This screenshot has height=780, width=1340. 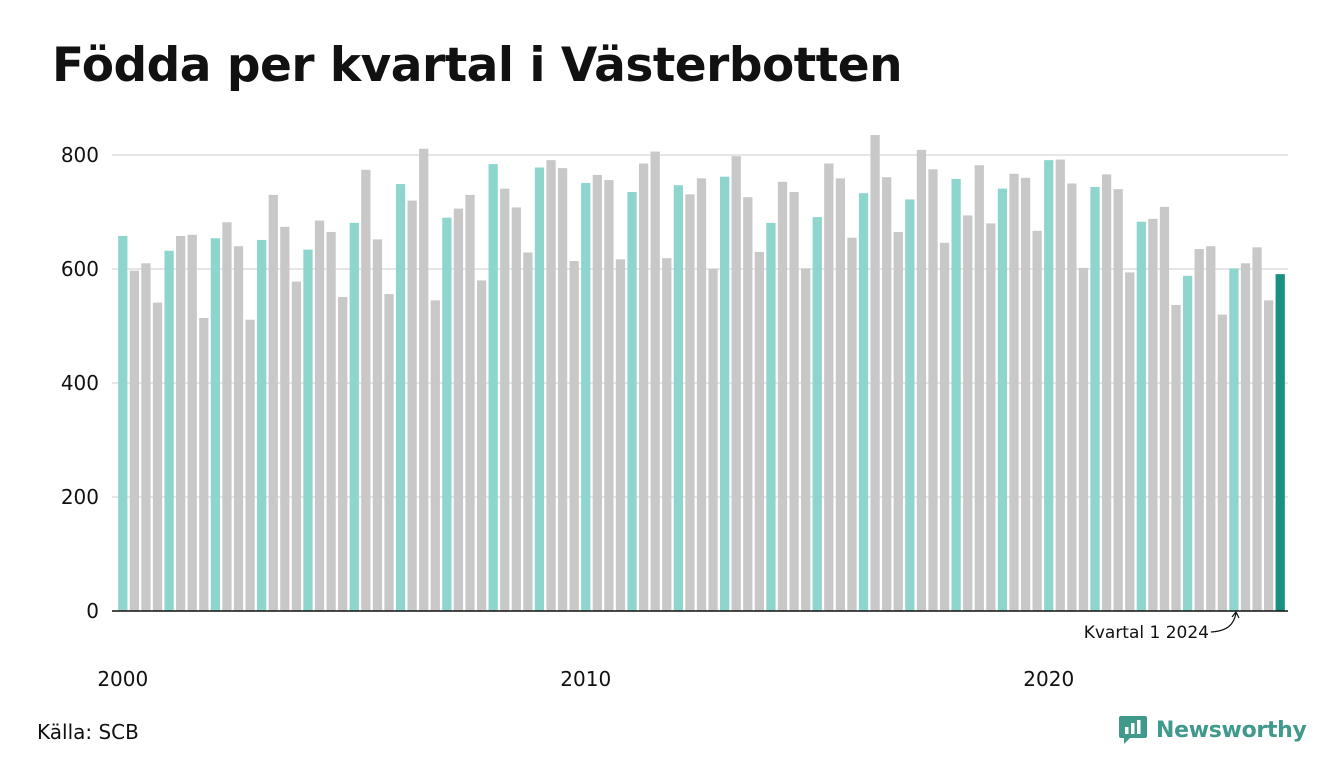 What do you see at coordinates (80, 269) in the screenshot?
I see `y-tick-label: 600` at bounding box center [80, 269].